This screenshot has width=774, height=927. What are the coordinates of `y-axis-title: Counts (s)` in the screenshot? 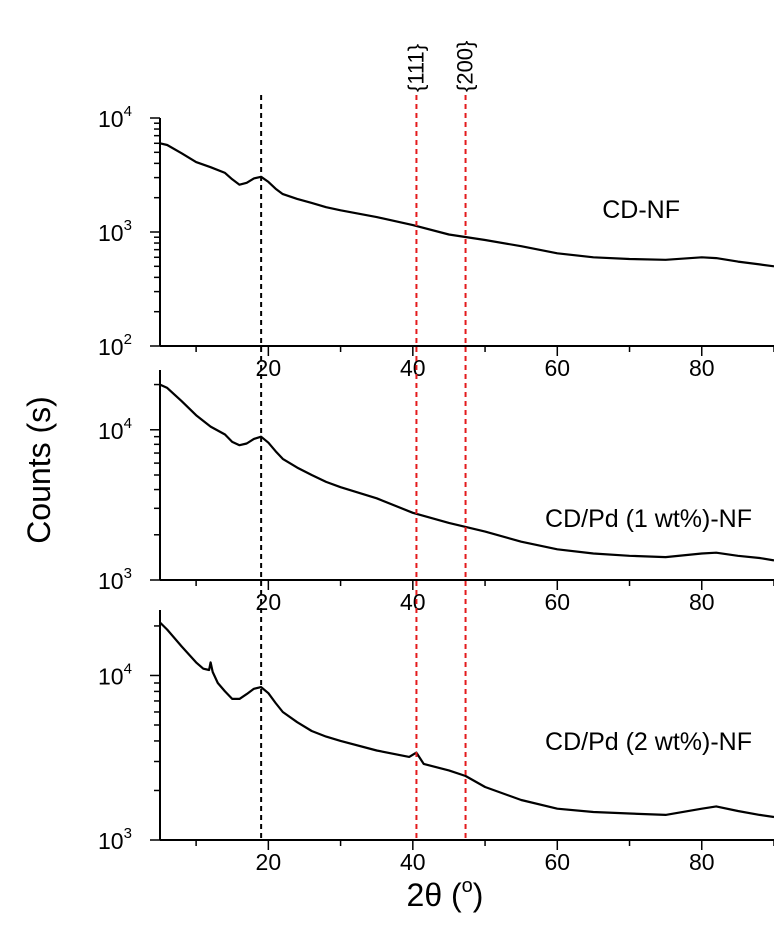 It's located at (39, 470).